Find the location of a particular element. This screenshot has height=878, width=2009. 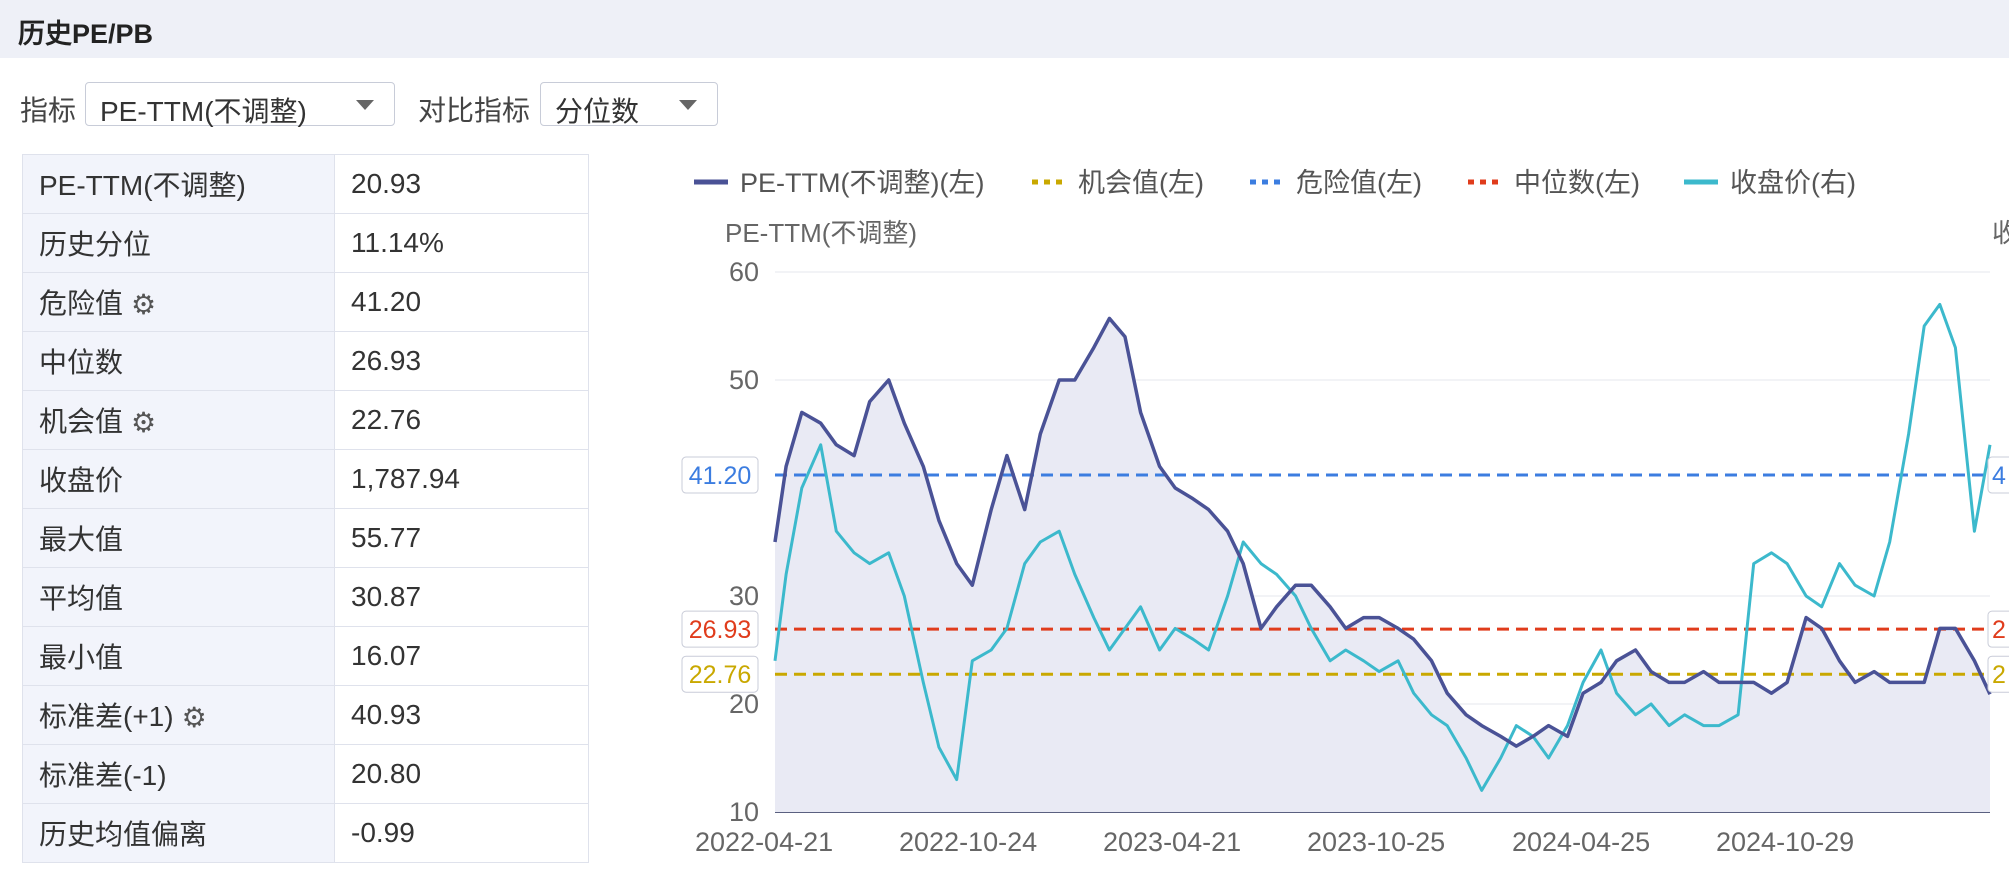

stats-label-cell: 收盘价 is located at coordinates (178, 479).